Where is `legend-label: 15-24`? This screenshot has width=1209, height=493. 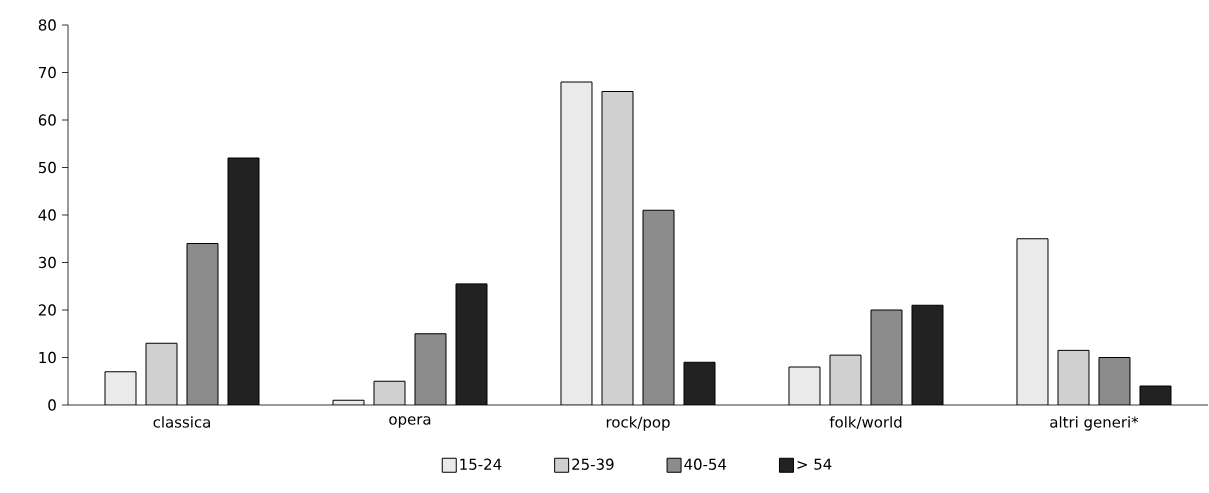
legend-label: 15-24 is located at coordinates (481, 464).